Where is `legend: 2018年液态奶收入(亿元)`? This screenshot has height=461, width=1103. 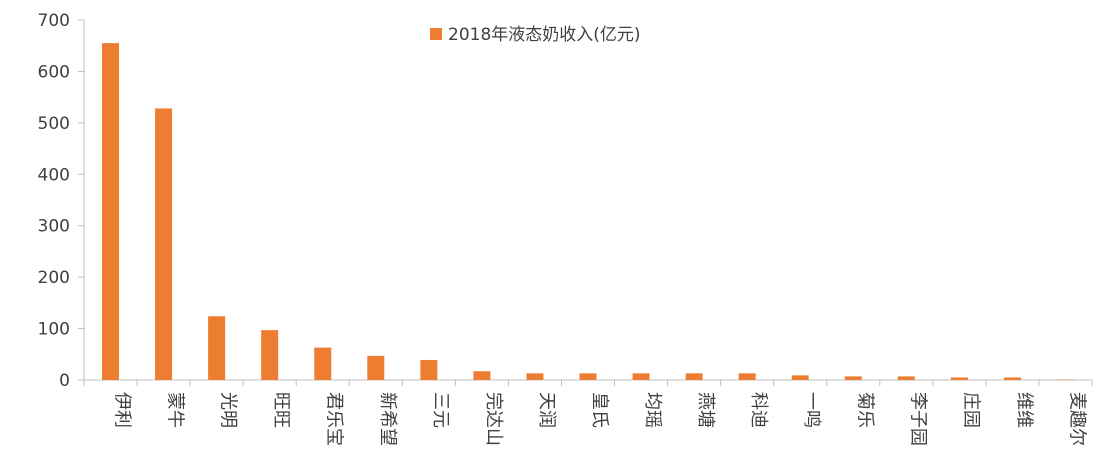
legend: 2018年液态奶收入(亿元) is located at coordinates (535, 35).